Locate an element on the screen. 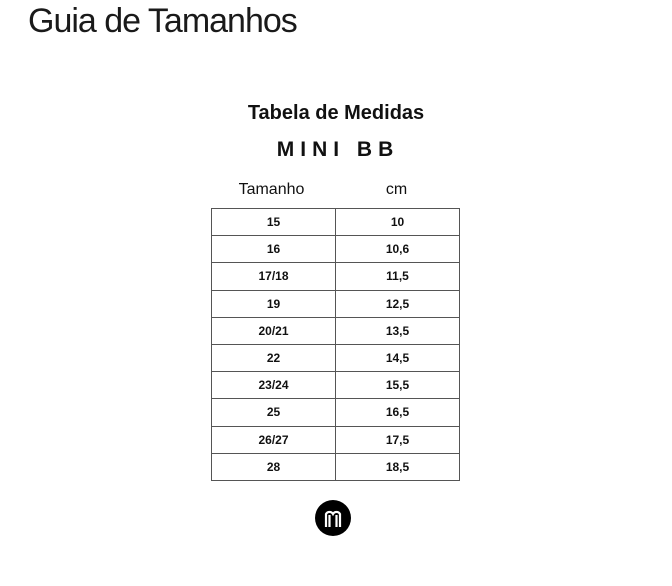 The image size is (672, 586). table-row: 17/18 11,5 is located at coordinates (335, 276).